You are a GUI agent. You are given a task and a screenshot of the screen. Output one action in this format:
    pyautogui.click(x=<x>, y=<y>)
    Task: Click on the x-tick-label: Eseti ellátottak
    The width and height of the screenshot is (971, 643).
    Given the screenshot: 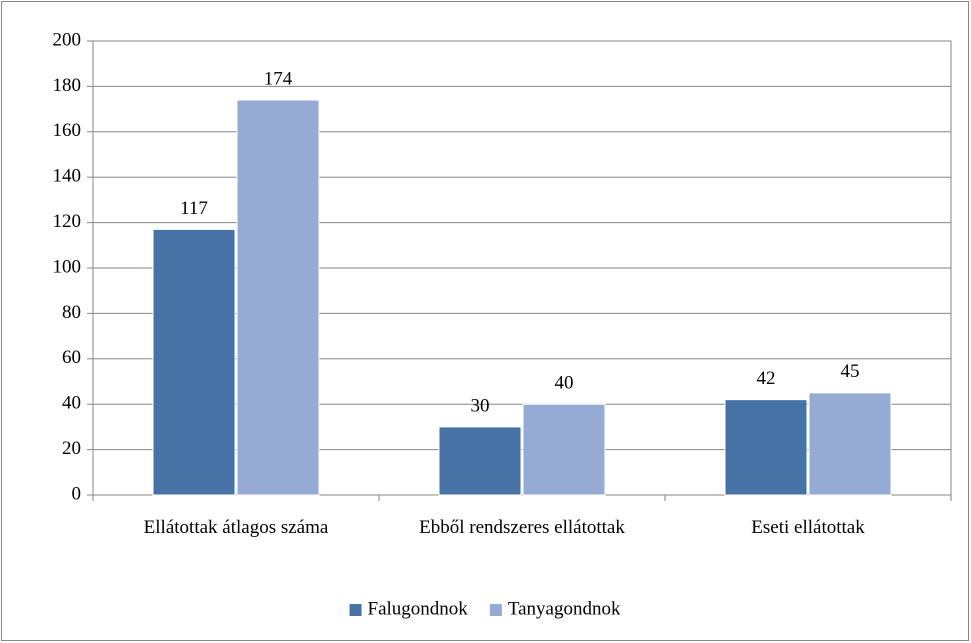 What is the action you would take?
    pyautogui.click(x=808, y=527)
    